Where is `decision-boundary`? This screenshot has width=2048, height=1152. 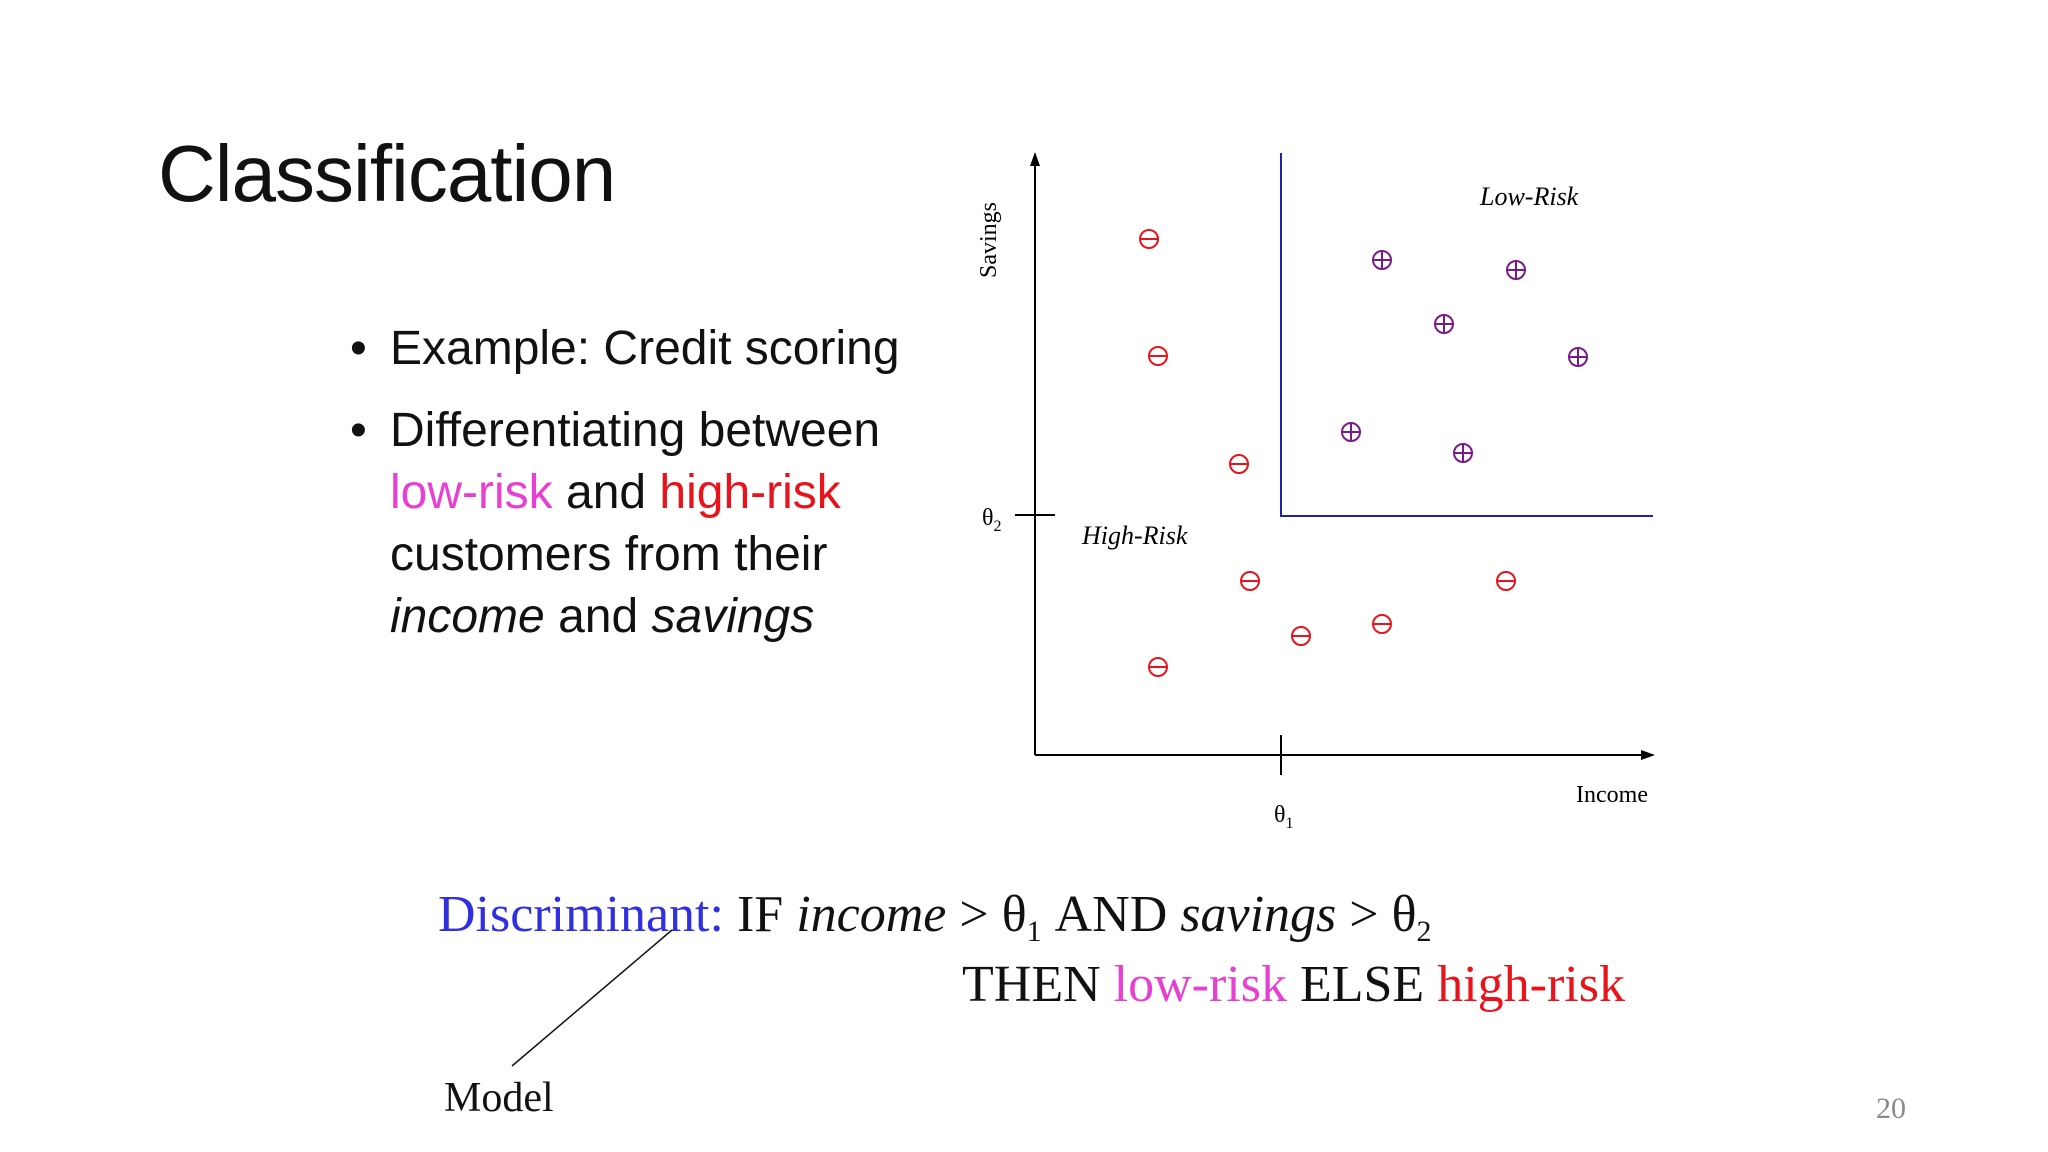
decision-boundary is located at coordinates (1466, 335).